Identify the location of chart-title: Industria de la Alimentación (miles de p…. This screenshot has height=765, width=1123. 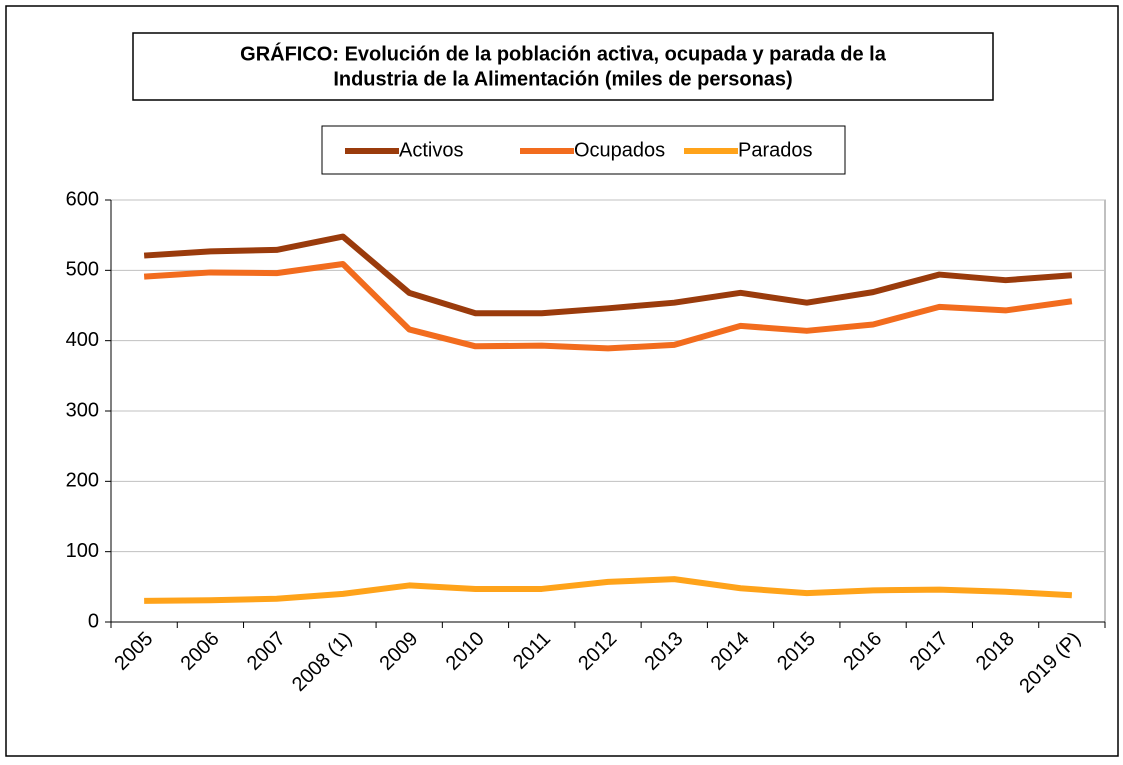
(562, 79).